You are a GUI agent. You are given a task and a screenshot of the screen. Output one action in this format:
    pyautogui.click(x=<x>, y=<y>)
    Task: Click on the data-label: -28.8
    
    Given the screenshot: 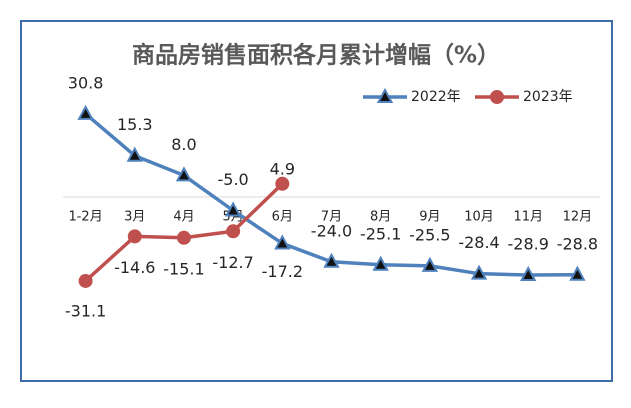 What is the action you would take?
    pyautogui.click(x=577, y=243)
    